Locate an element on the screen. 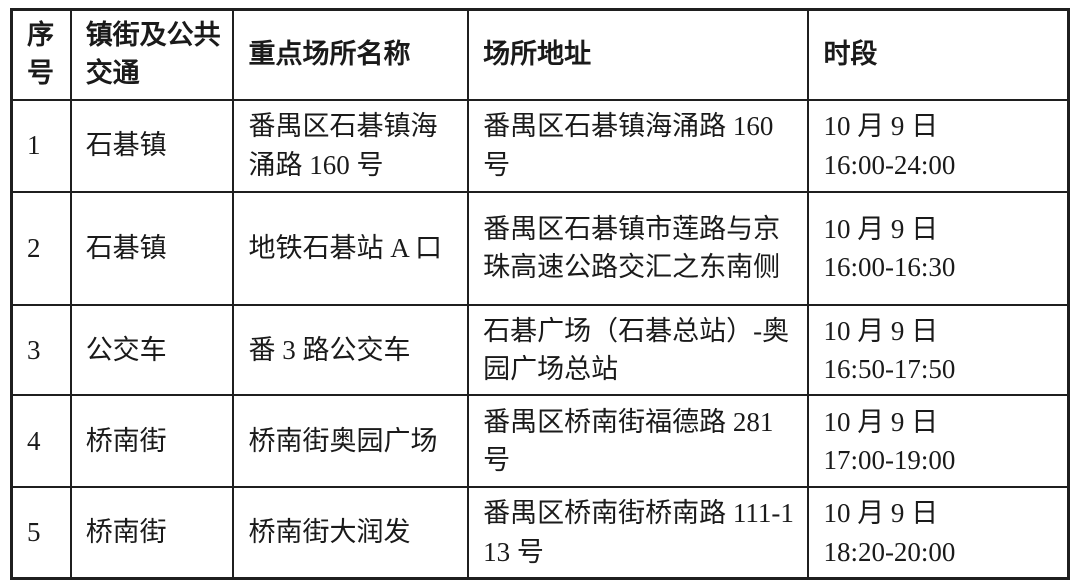 Image resolution: width=1080 pixels, height=580 pixels. cell-time-period: 10 月 9 日 16:50-17:50 is located at coordinates (938, 350).